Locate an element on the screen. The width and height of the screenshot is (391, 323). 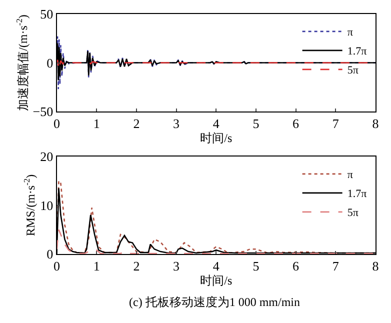
y-tick-label: 20 is located at coordinates (47, 156).